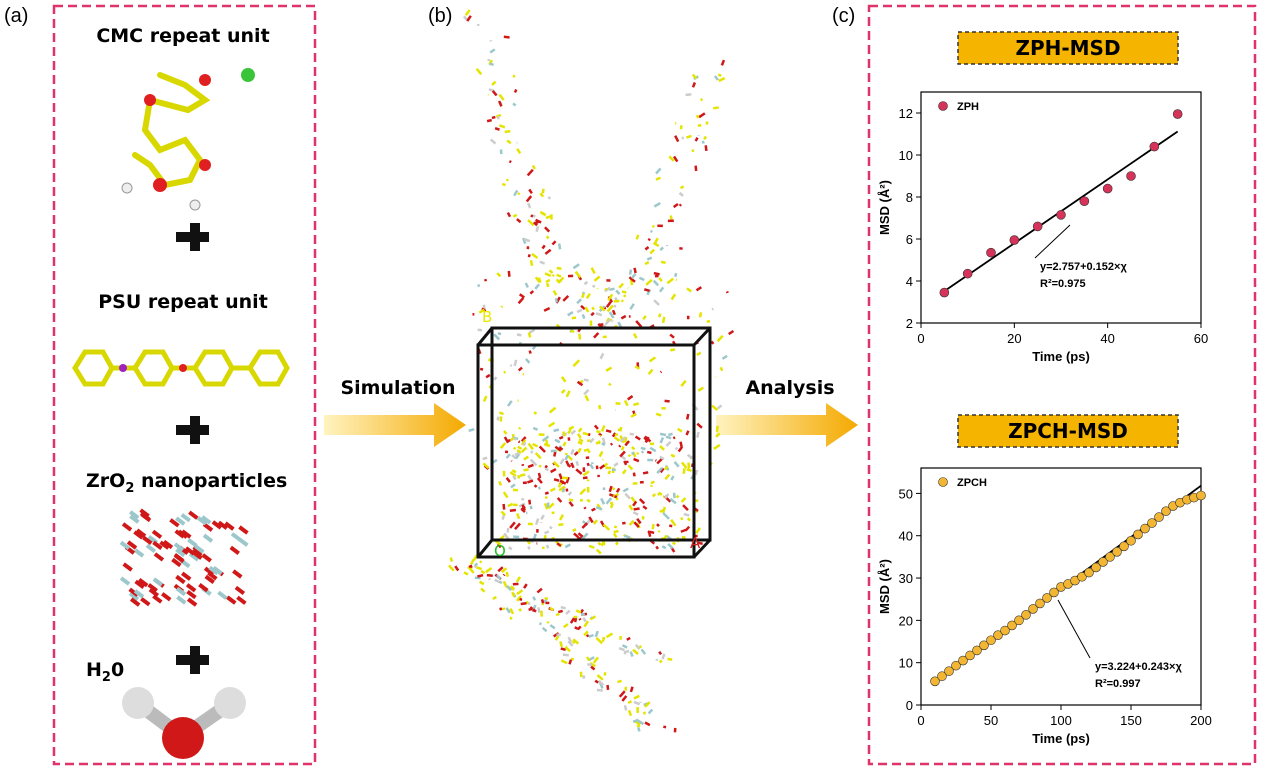 Image resolution: width=1269 pixels, height=771 pixels. What do you see at coordinates (105, 672) in the screenshot?
I see `water-label: H20` at bounding box center [105, 672].